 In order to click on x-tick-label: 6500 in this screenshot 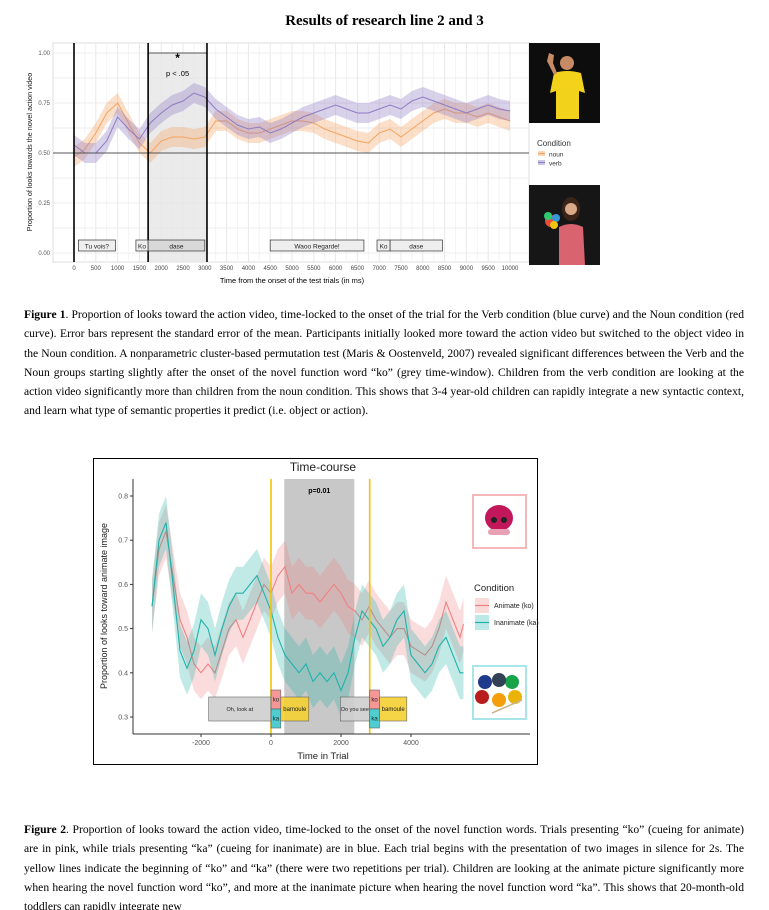, I will do `click(358, 269)`.